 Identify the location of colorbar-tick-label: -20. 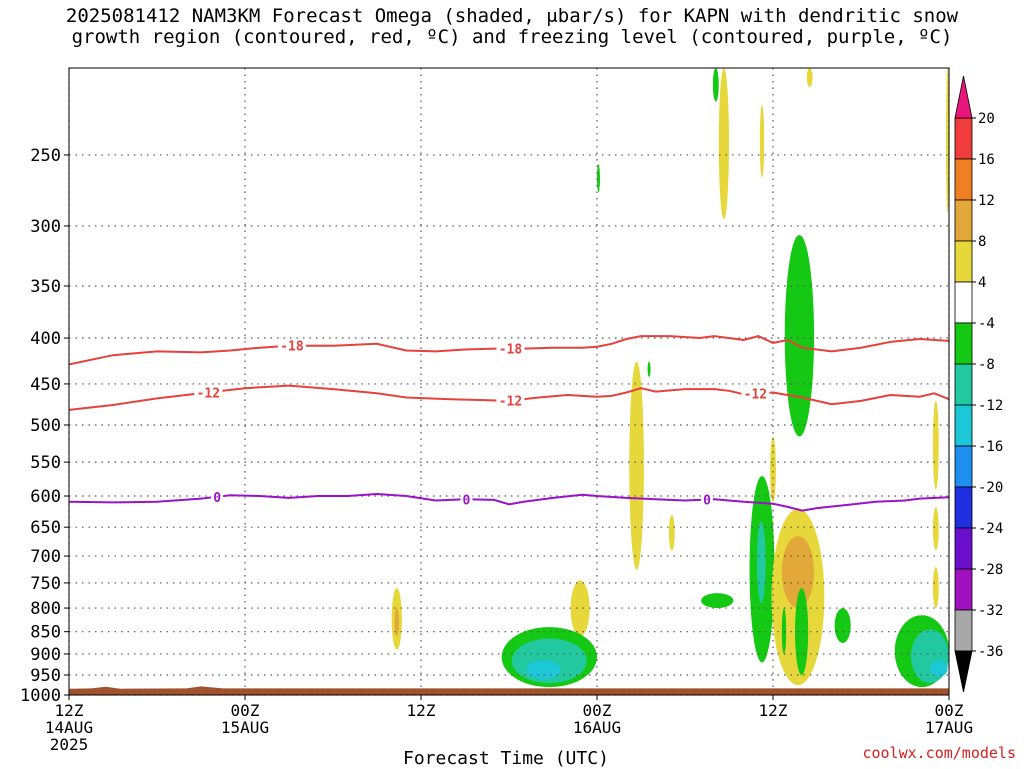
(990, 488).